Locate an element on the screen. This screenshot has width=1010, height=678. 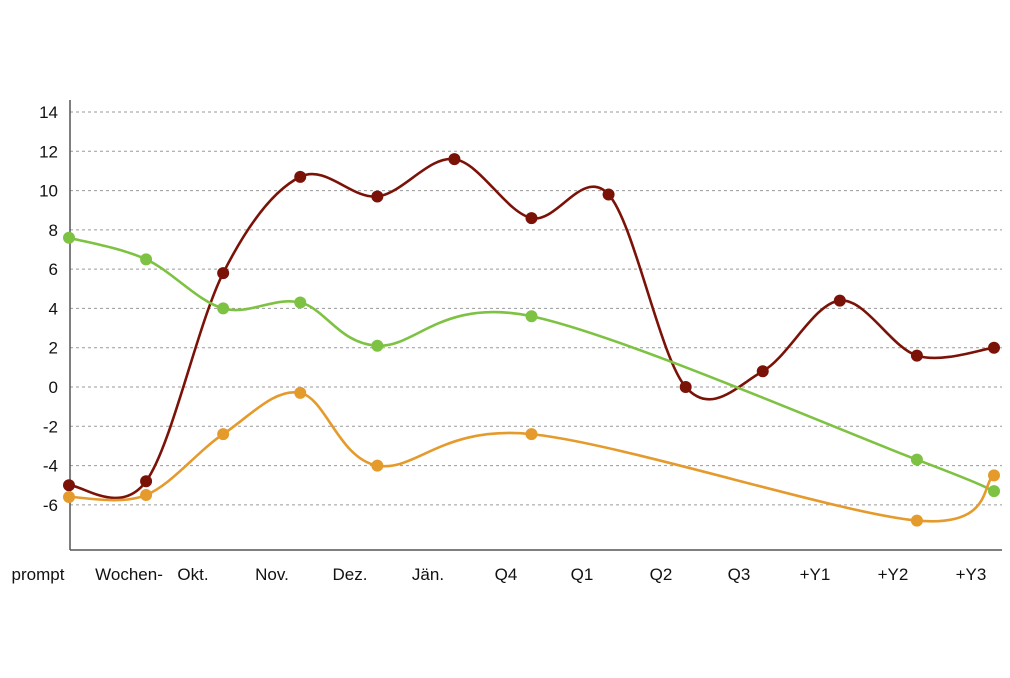
x-tick-label: Q3 is located at coordinates (739, 574).